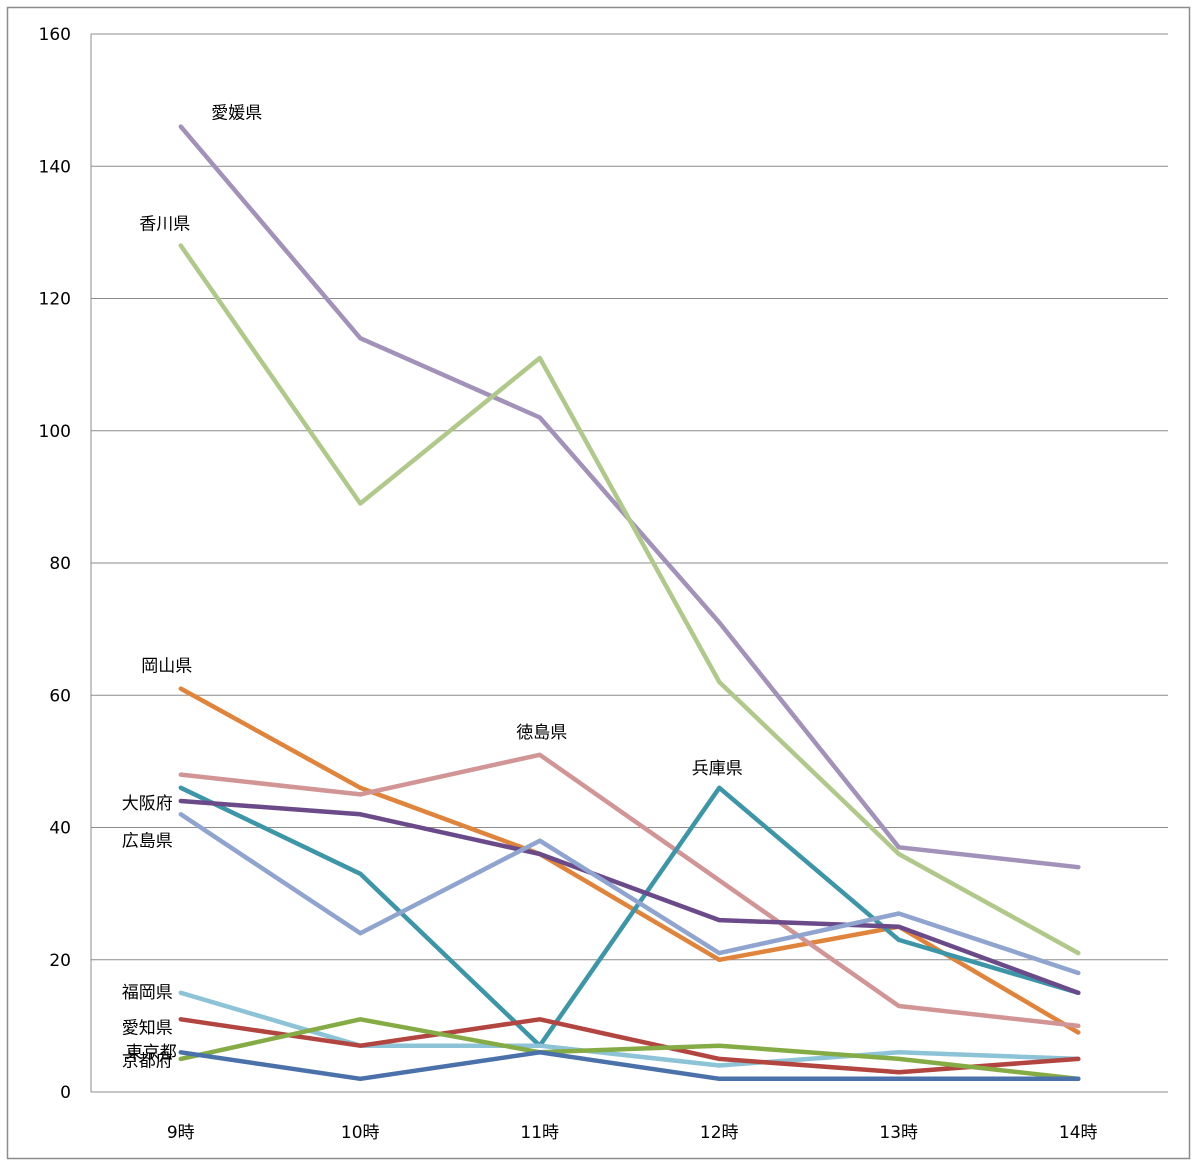 Image resolution: width=1197 pixels, height=1166 pixels. What do you see at coordinates (164, 225) in the screenshot?
I see `series-label-2: 香川県` at bounding box center [164, 225].